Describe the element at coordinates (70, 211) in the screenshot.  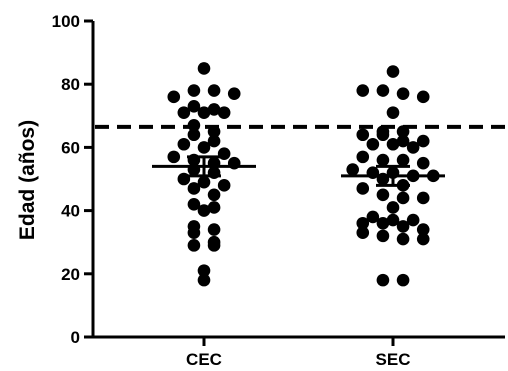
I see `y-tick-label: 40` at that location.